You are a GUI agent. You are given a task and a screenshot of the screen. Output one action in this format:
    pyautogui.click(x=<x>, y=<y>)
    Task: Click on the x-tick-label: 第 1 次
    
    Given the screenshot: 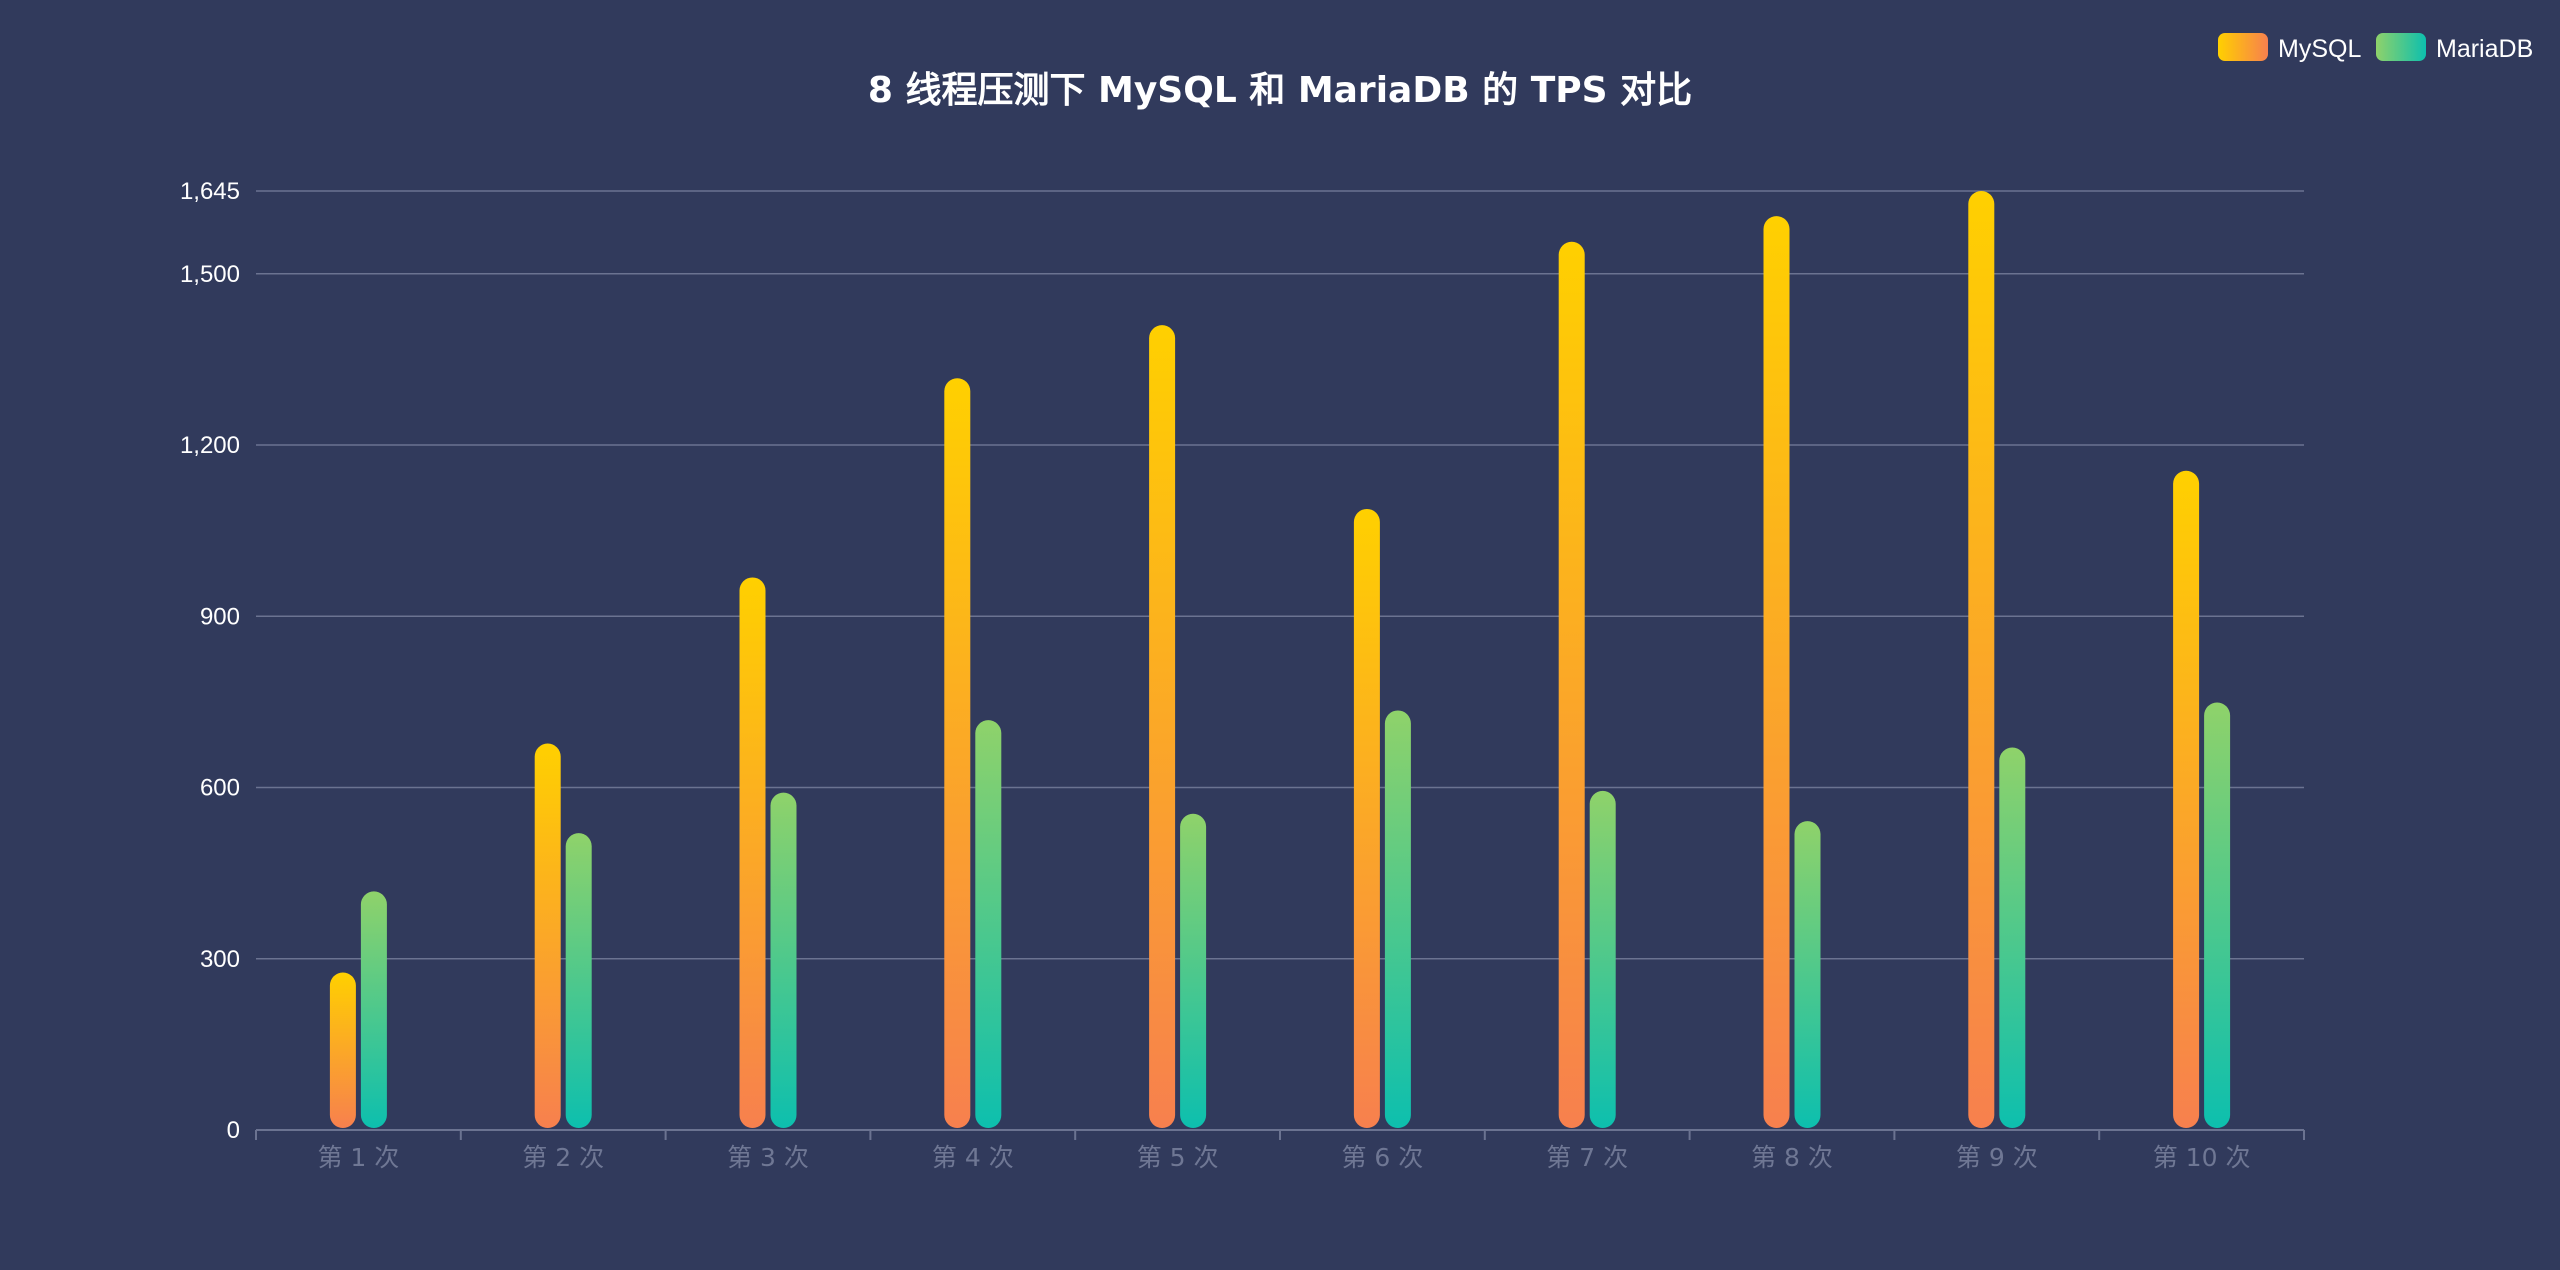 What is the action you would take?
    pyautogui.click(x=358, y=1157)
    